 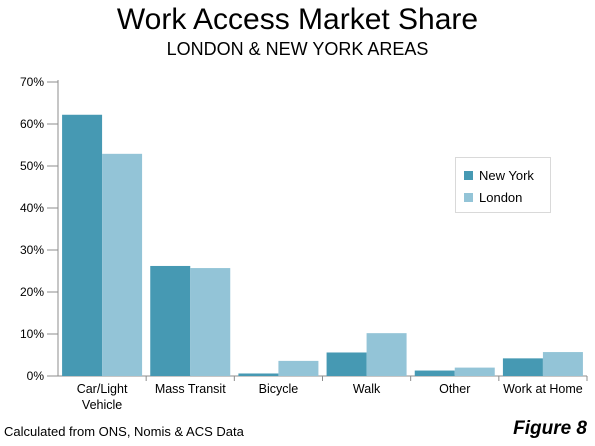 I want to click on figure-label: Figure 8, so click(x=550, y=428).